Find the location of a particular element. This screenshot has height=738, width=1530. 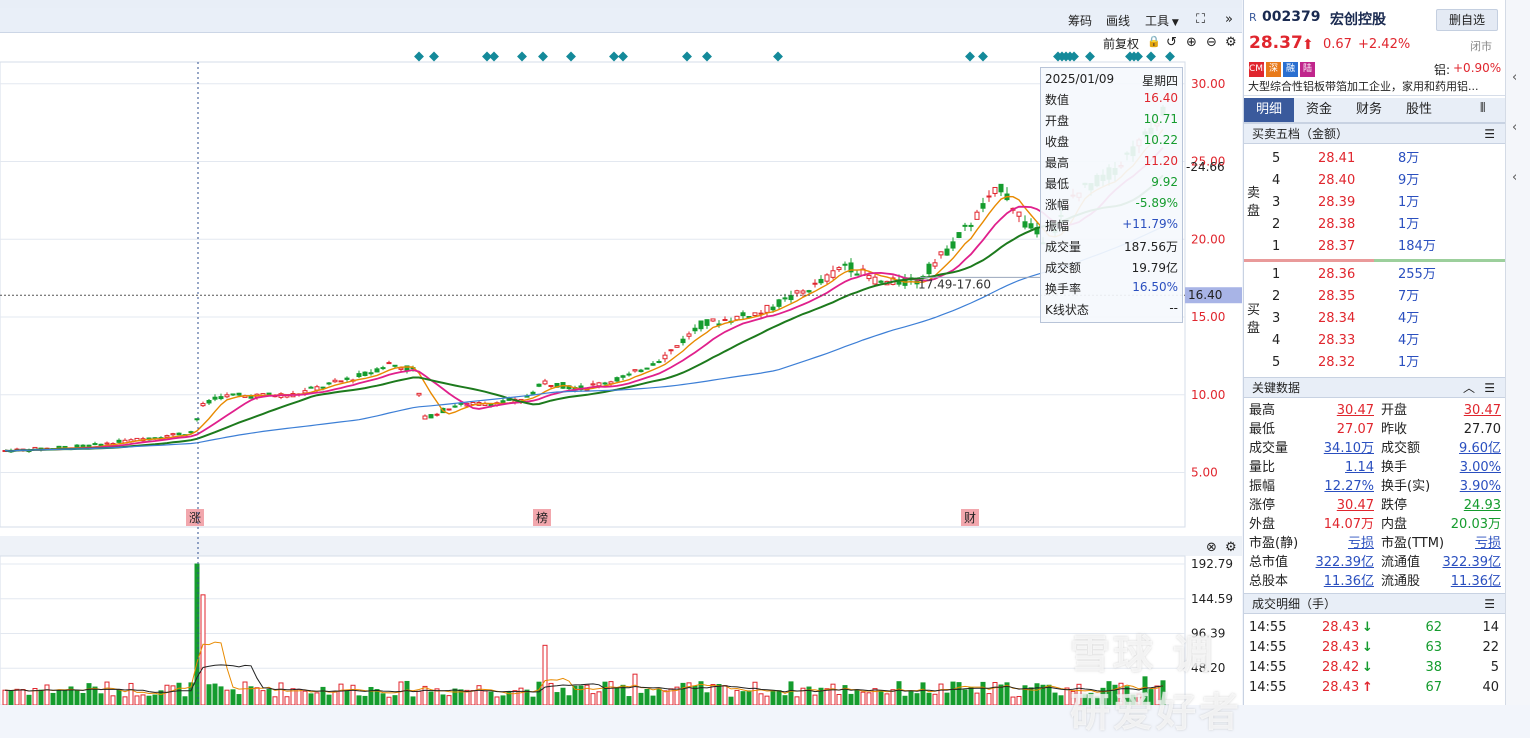

lock-icon: 🔒 is located at coordinates (1154, 41).